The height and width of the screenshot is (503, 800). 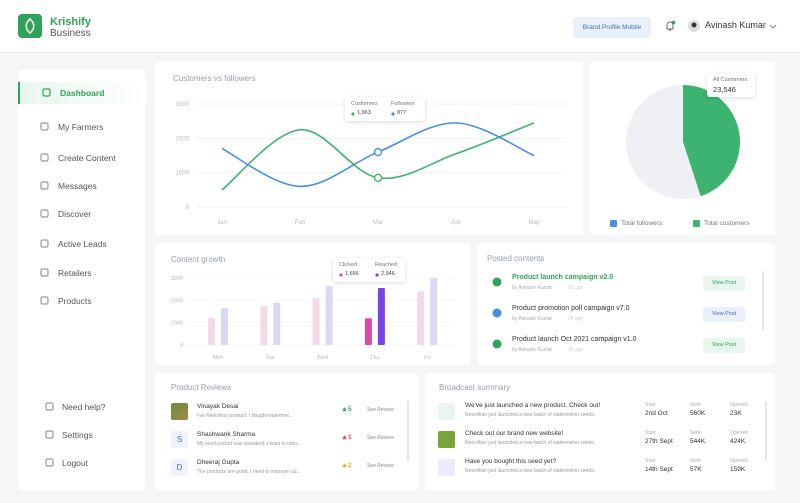 I want to click on post-title: Product launch Oct 2021 campaign v1.0, so click(x=574, y=339).